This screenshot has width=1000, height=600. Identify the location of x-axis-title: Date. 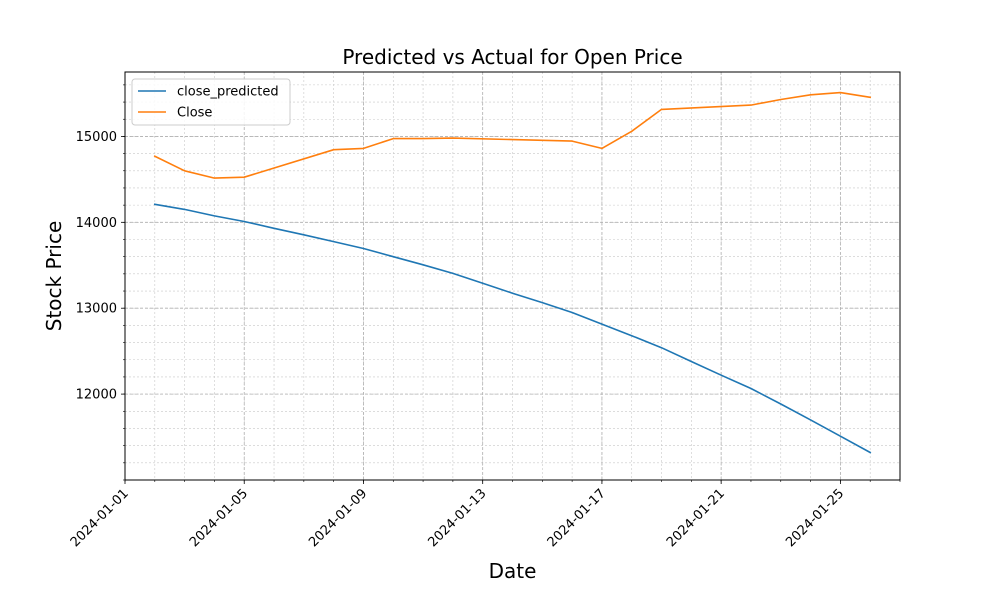
(513, 571).